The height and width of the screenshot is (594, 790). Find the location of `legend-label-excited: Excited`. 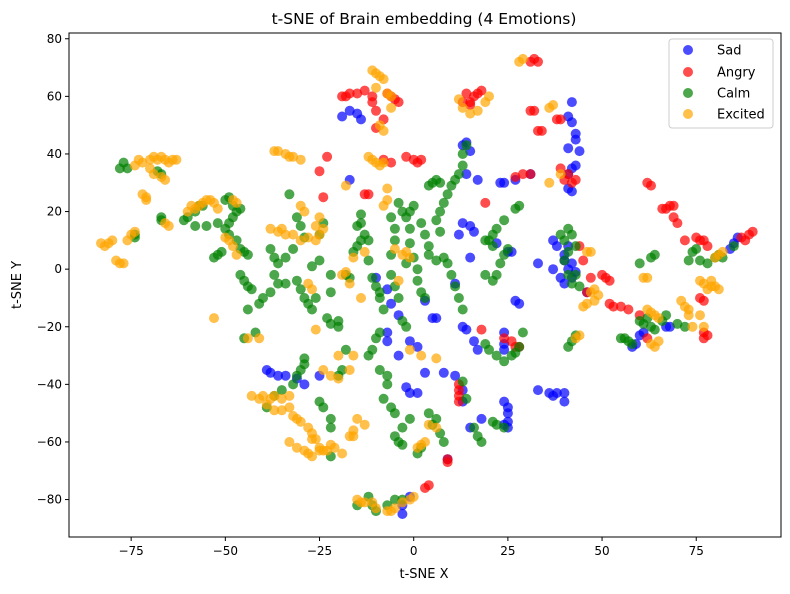

legend-label-excited: Excited is located at coordinates (741, 115).